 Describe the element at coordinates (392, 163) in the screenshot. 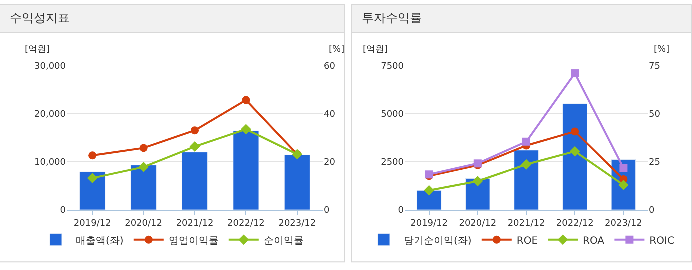

I see `y-tick-label: 2500` at that location.